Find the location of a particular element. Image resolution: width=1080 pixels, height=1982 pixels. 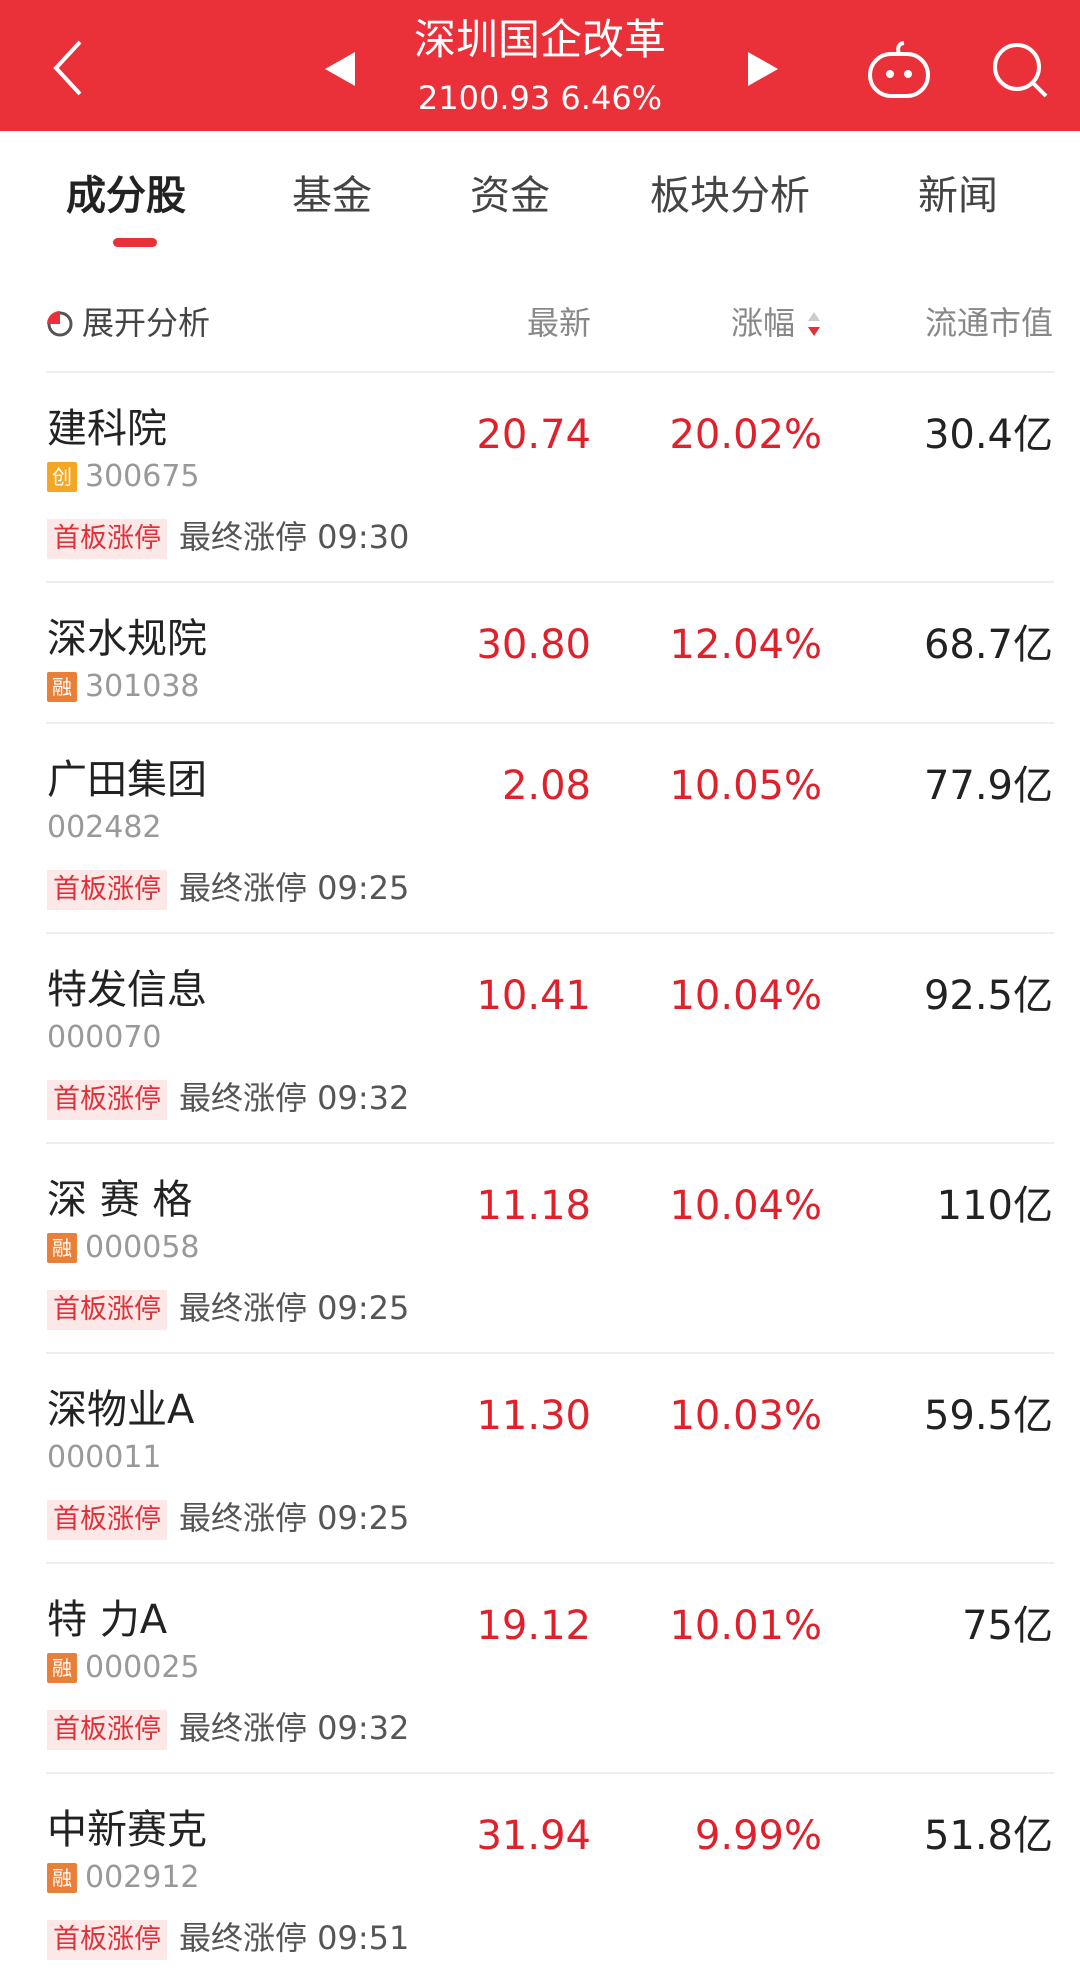

stock-name: 深水规院 is located at coordinates (127, 639).